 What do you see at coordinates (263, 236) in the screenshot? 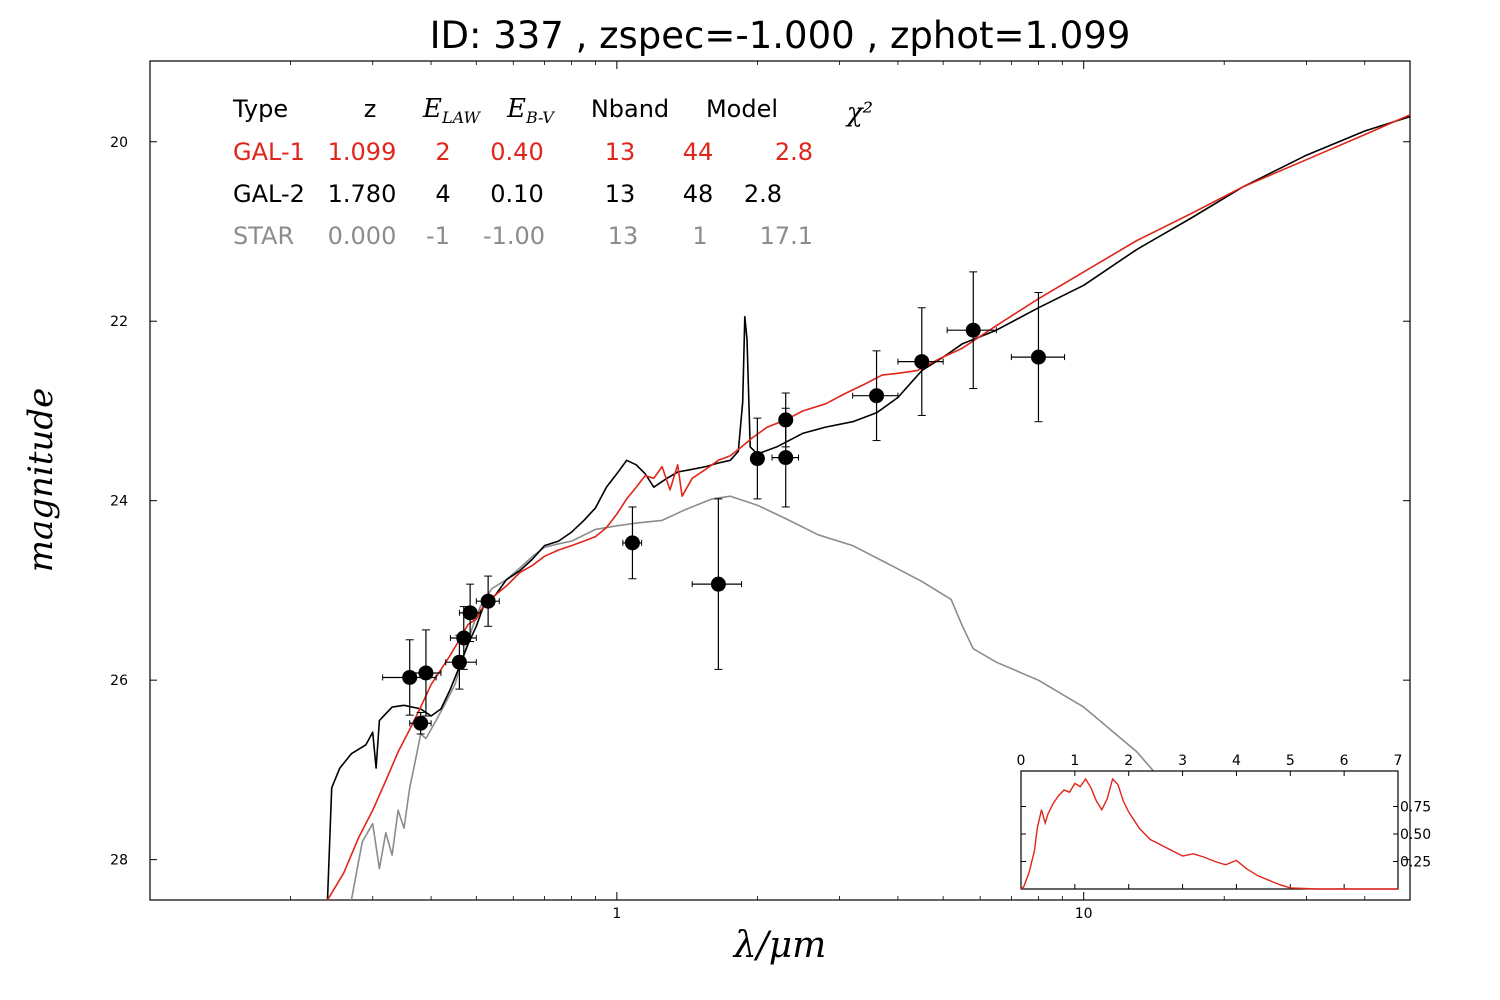
I see `legend-cell-star: STAR` at bounding box center [263, 236].